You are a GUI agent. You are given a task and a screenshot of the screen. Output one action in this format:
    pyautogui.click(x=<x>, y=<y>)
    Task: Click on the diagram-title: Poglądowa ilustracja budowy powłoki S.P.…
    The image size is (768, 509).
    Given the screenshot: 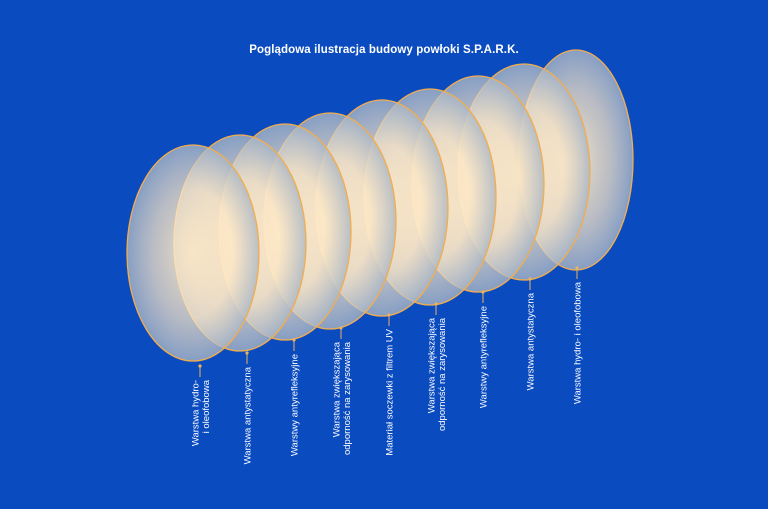 What is the action you would take?
    pyautogui.click(x=384, y=50)
    